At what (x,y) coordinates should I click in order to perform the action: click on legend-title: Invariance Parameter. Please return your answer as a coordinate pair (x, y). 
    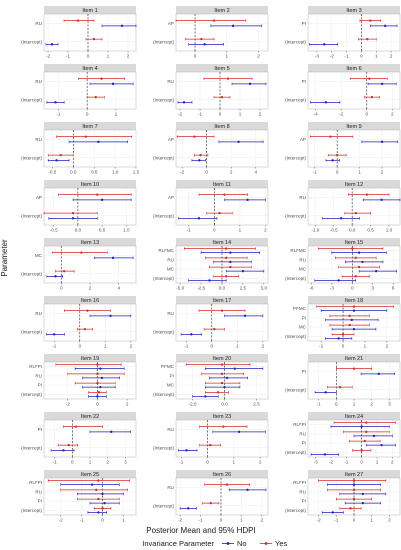
    Looking at the image, I should click on (178, 543).